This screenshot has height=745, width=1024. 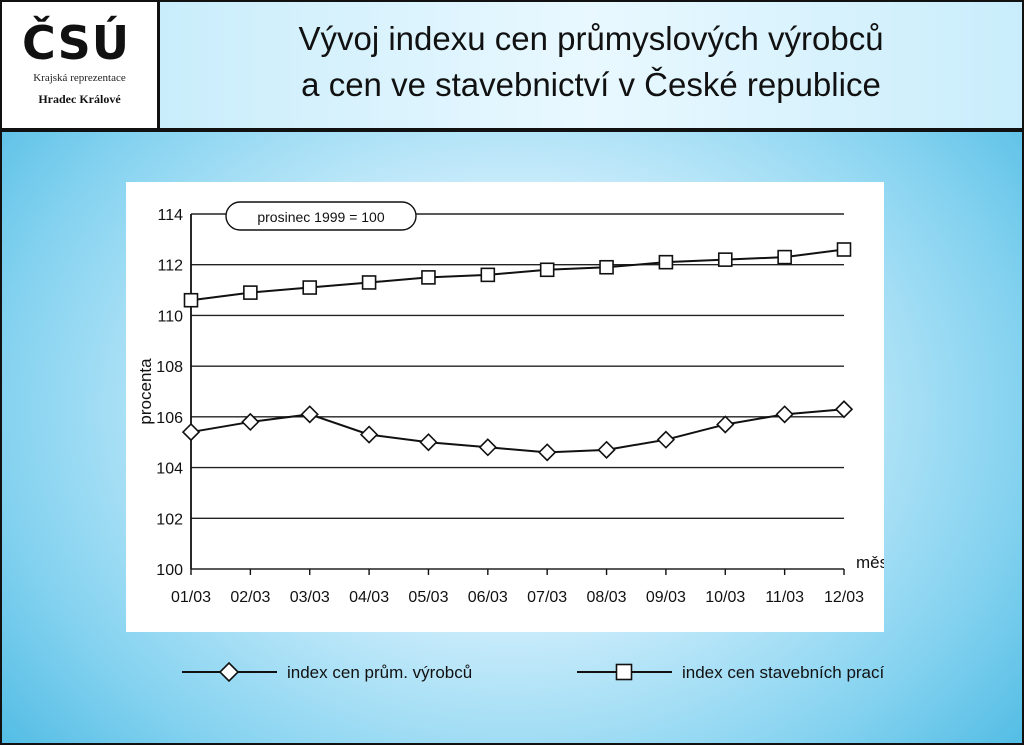 What do you see at coordinates (250, 597) in the screenshot?
I see `x-tick-label: 02/03` at bounding box center [250, 597].